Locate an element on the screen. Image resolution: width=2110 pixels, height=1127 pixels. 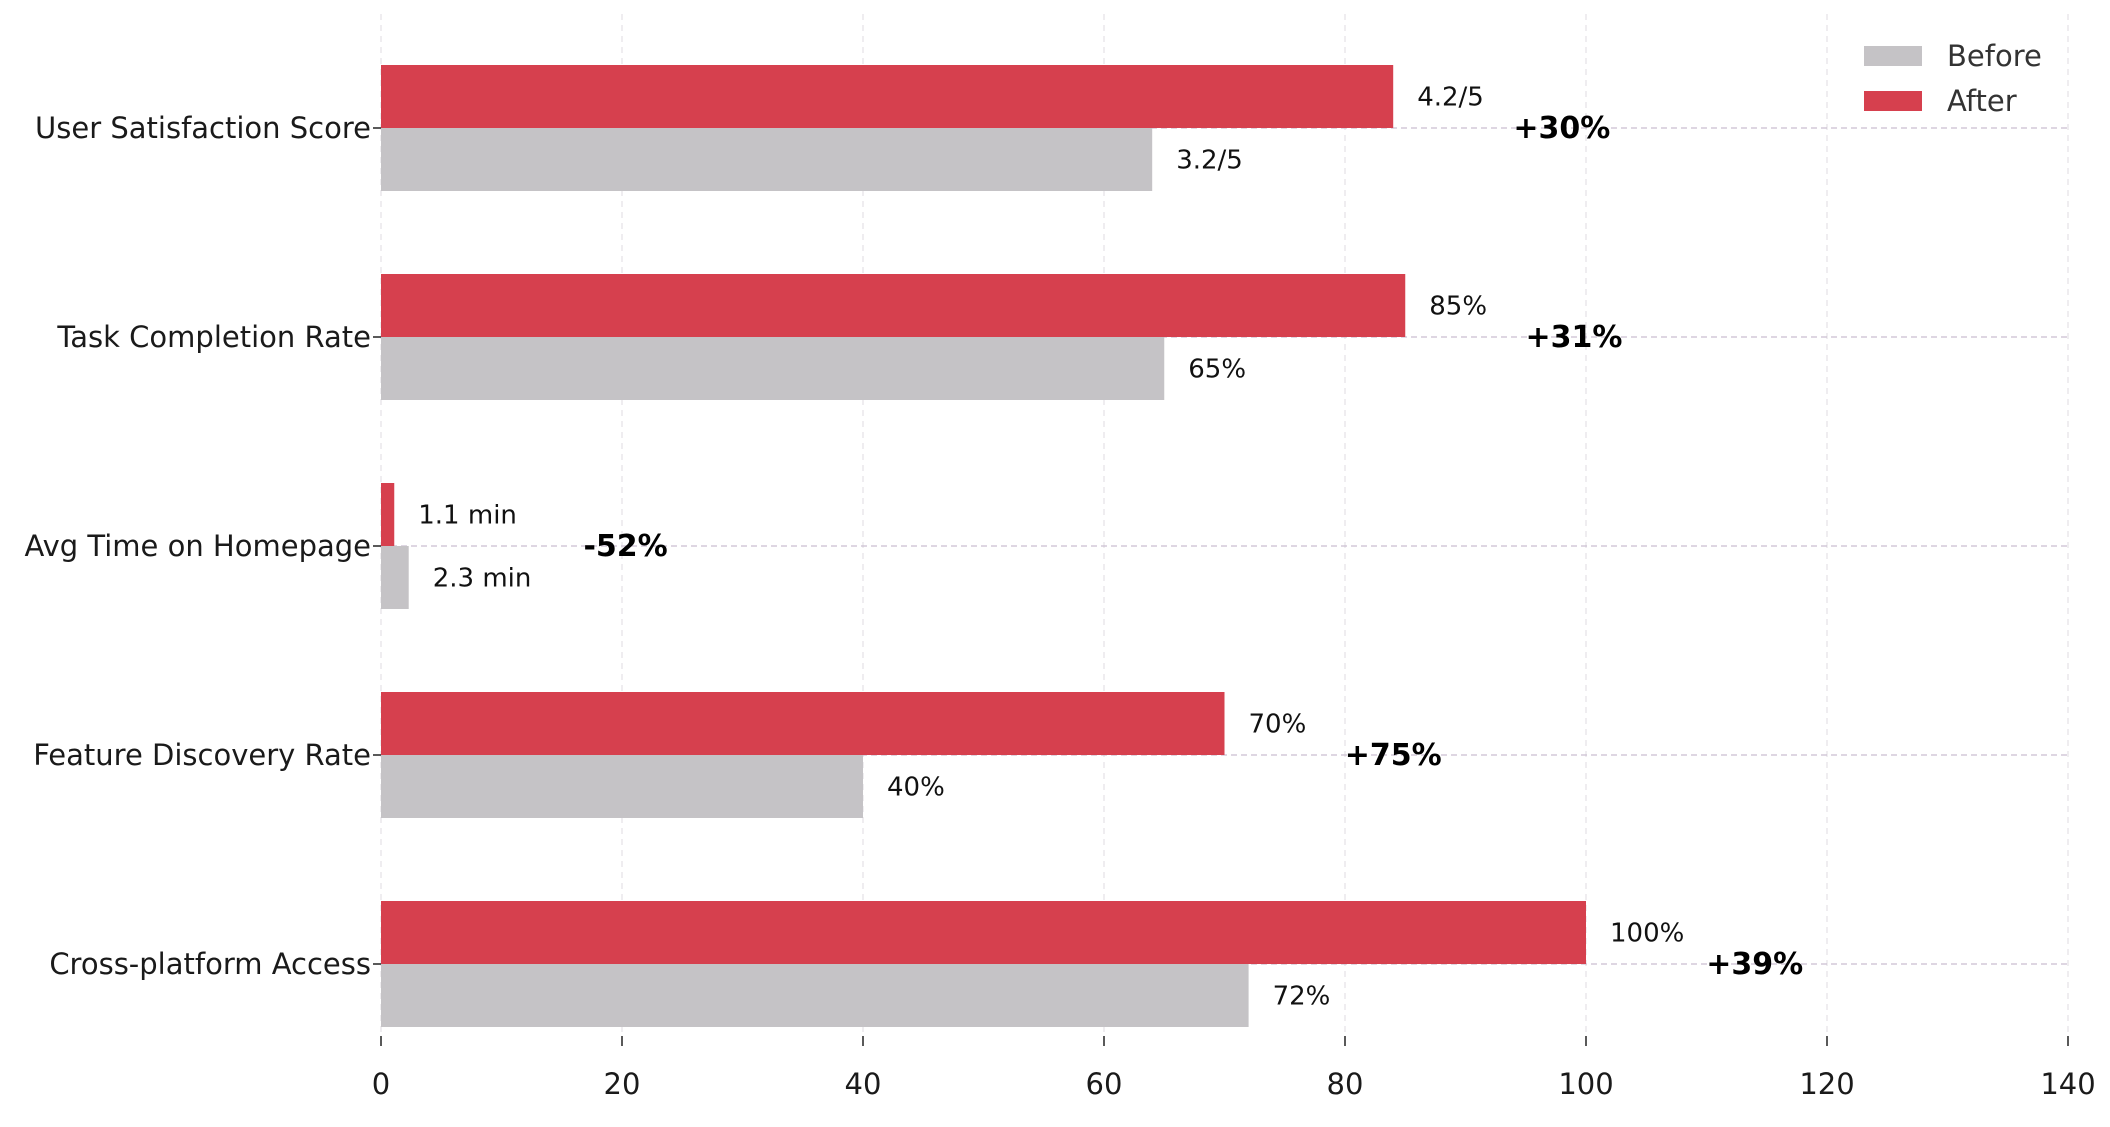
value-label-before: 65% is located at coordinates (1217, 370).